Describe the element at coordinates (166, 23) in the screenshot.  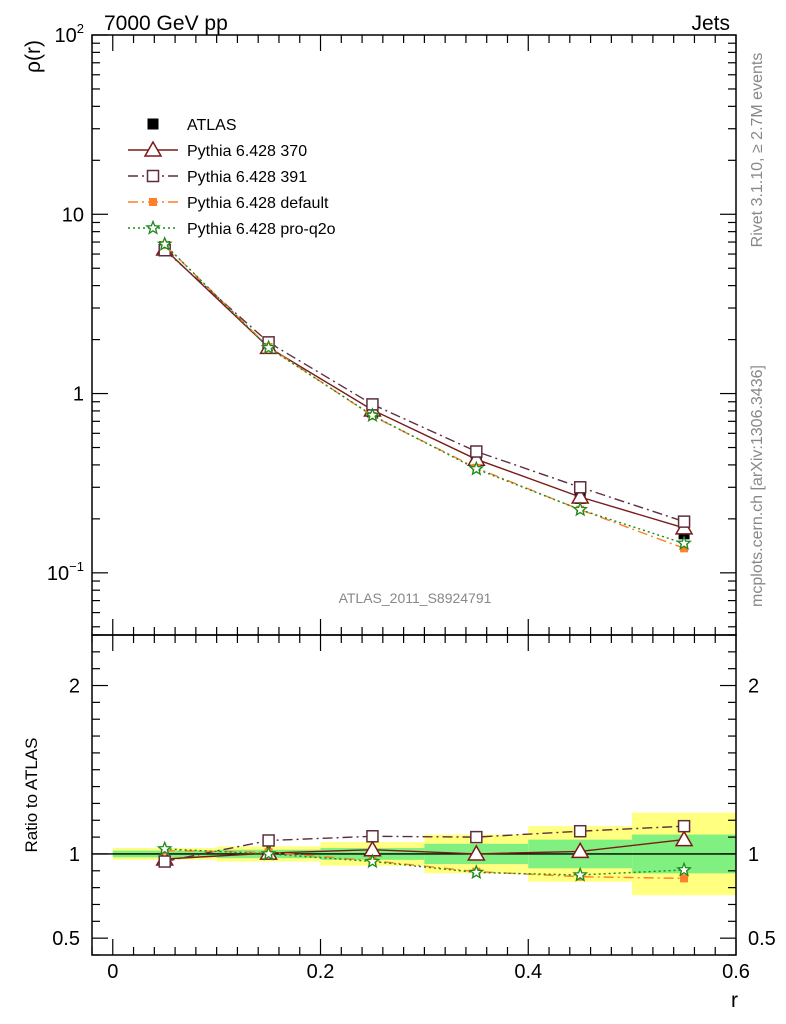
I see `energy-label: 7000 GeV pp` at that location.